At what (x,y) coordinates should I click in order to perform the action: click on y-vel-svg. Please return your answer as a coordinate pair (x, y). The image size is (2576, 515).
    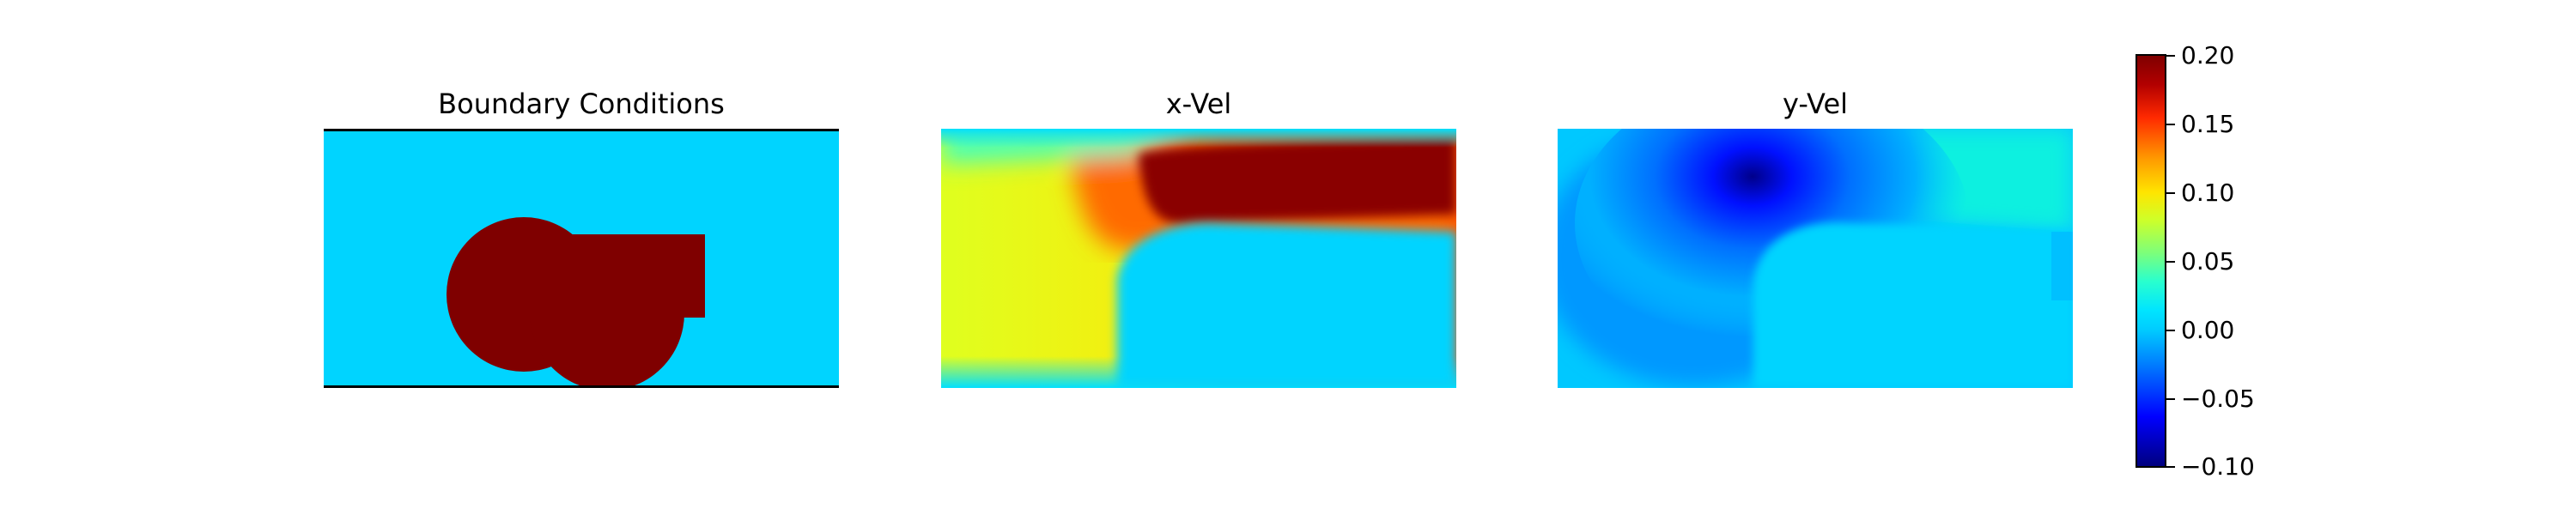
    Looking at the image, I should click on (1815, 258).